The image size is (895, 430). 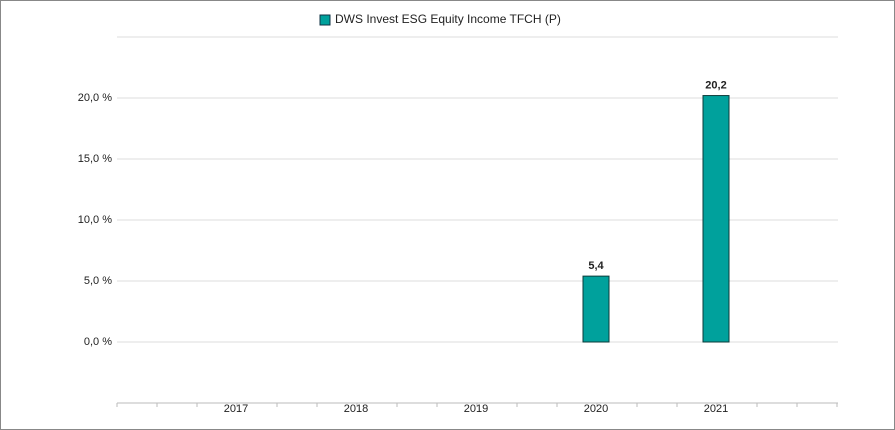 What do you see at coordinates (236, 409) in the screenshot?
I see `x-tick-label: 2017` at bounding box center [236, 409].